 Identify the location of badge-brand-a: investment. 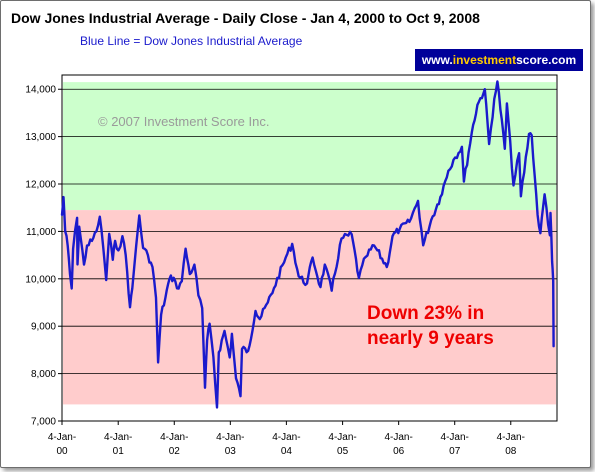
(484, 60).